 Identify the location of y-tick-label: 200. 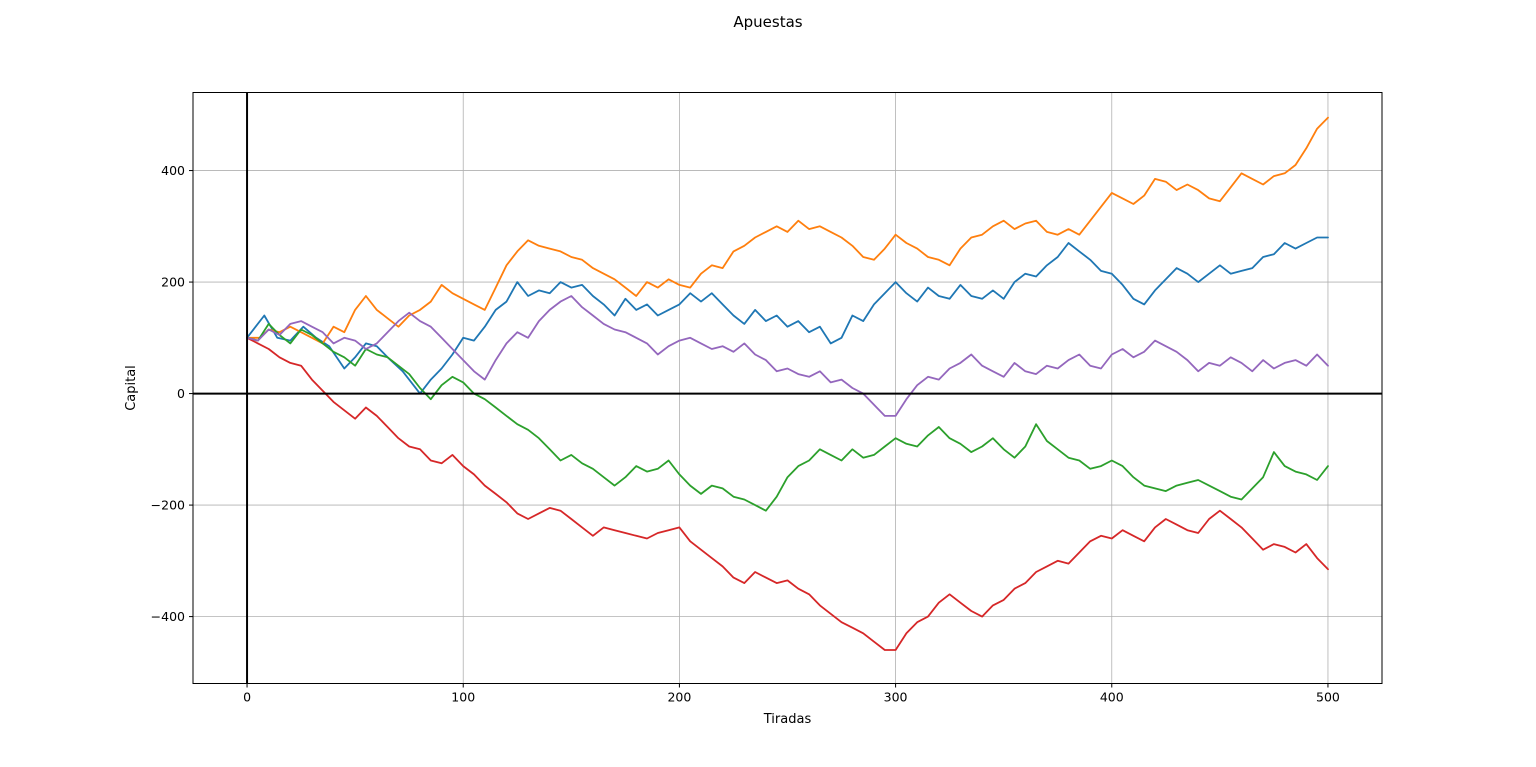
(173, 282).